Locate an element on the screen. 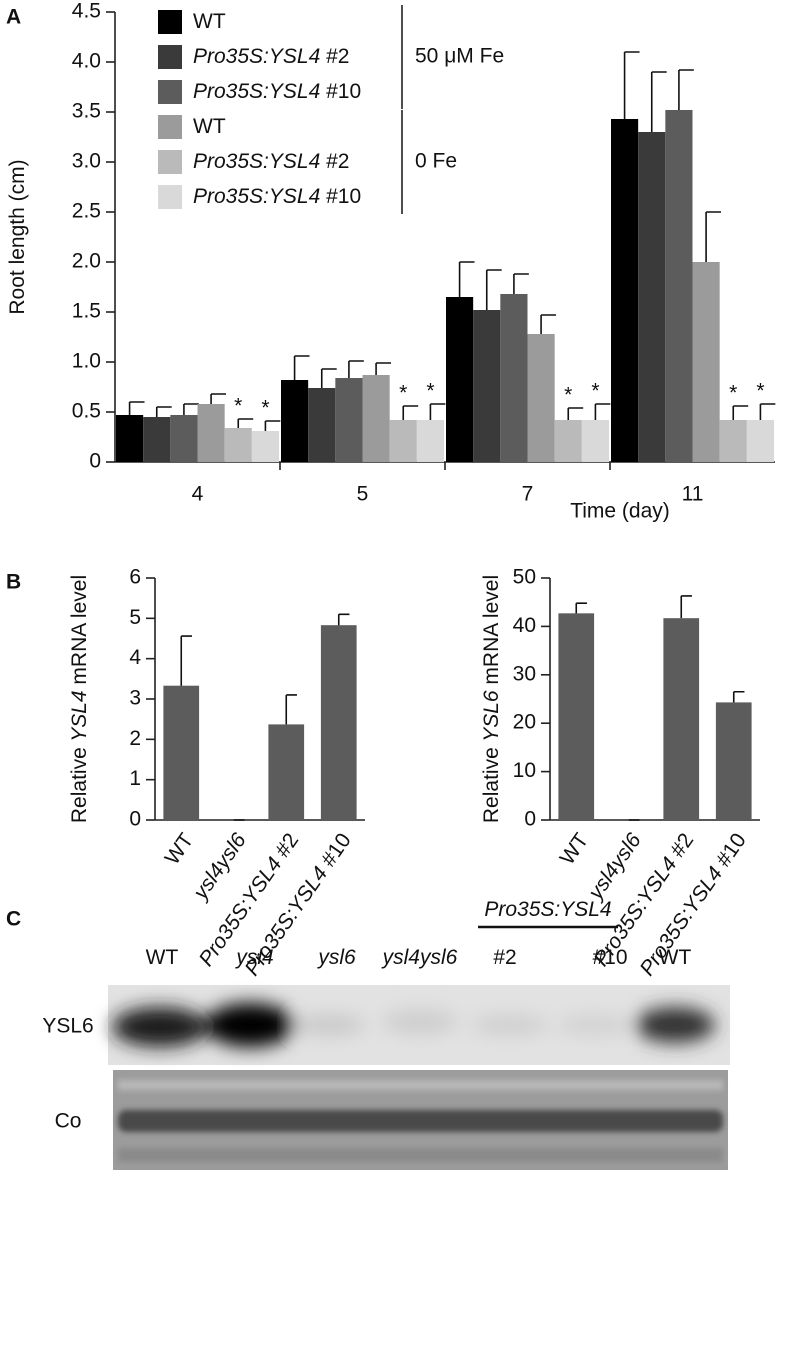 The image size is (796, 1349). row-label: Co is located at coordinates (68, 1121).